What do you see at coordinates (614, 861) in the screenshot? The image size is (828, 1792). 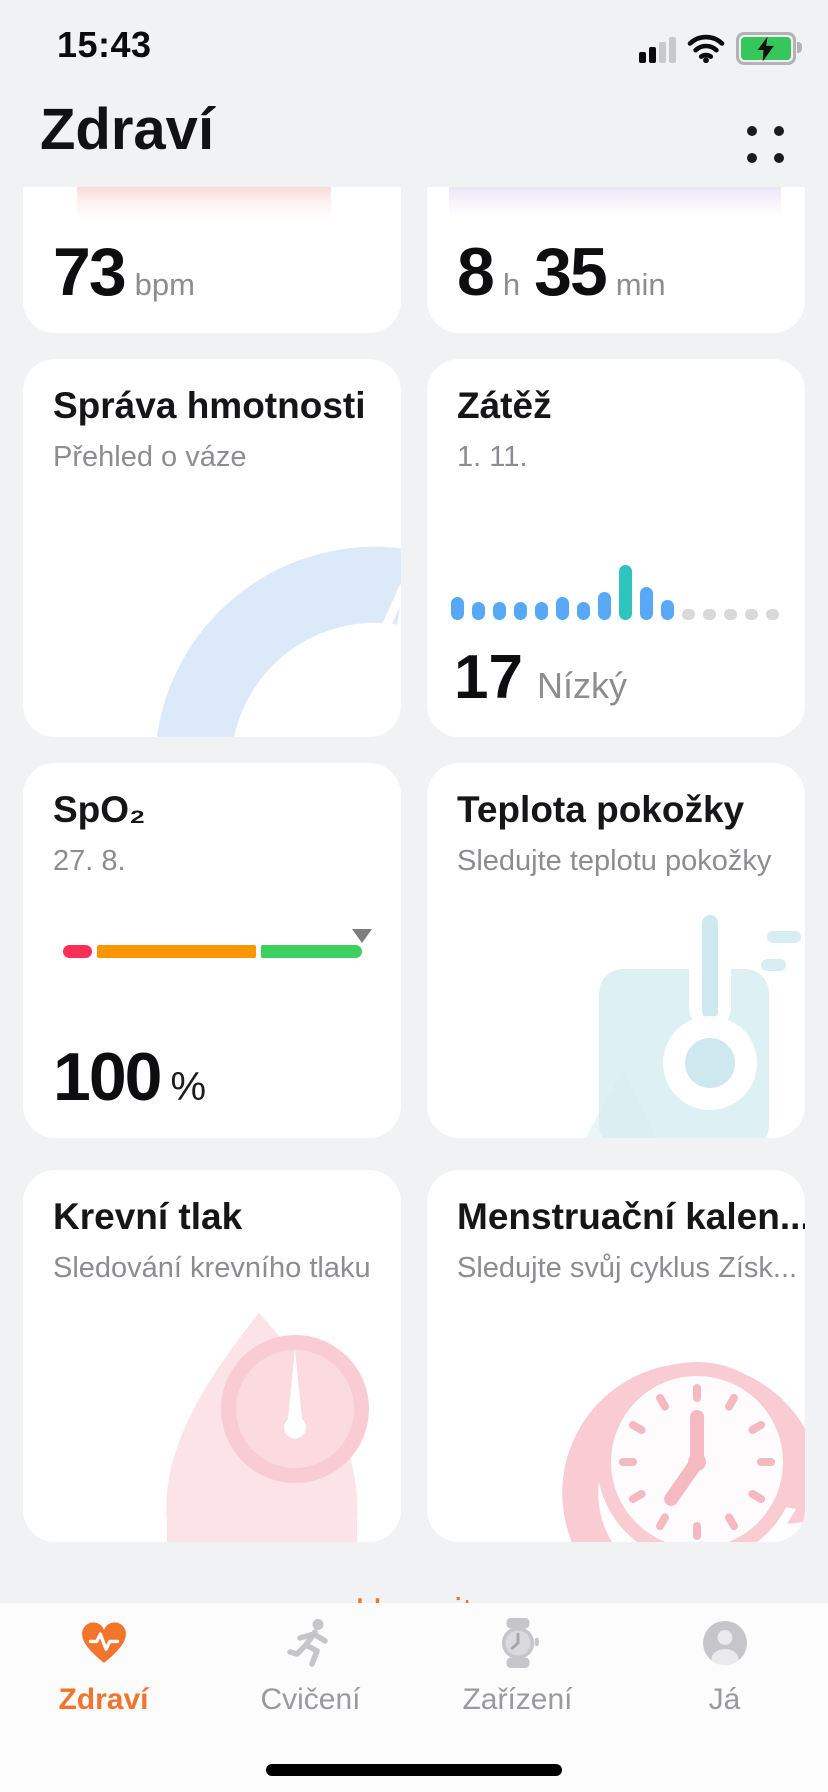 I see `skin-temp-card-subtitle: Sledujte teplotu pokožky` at bounding box center [614, 861].